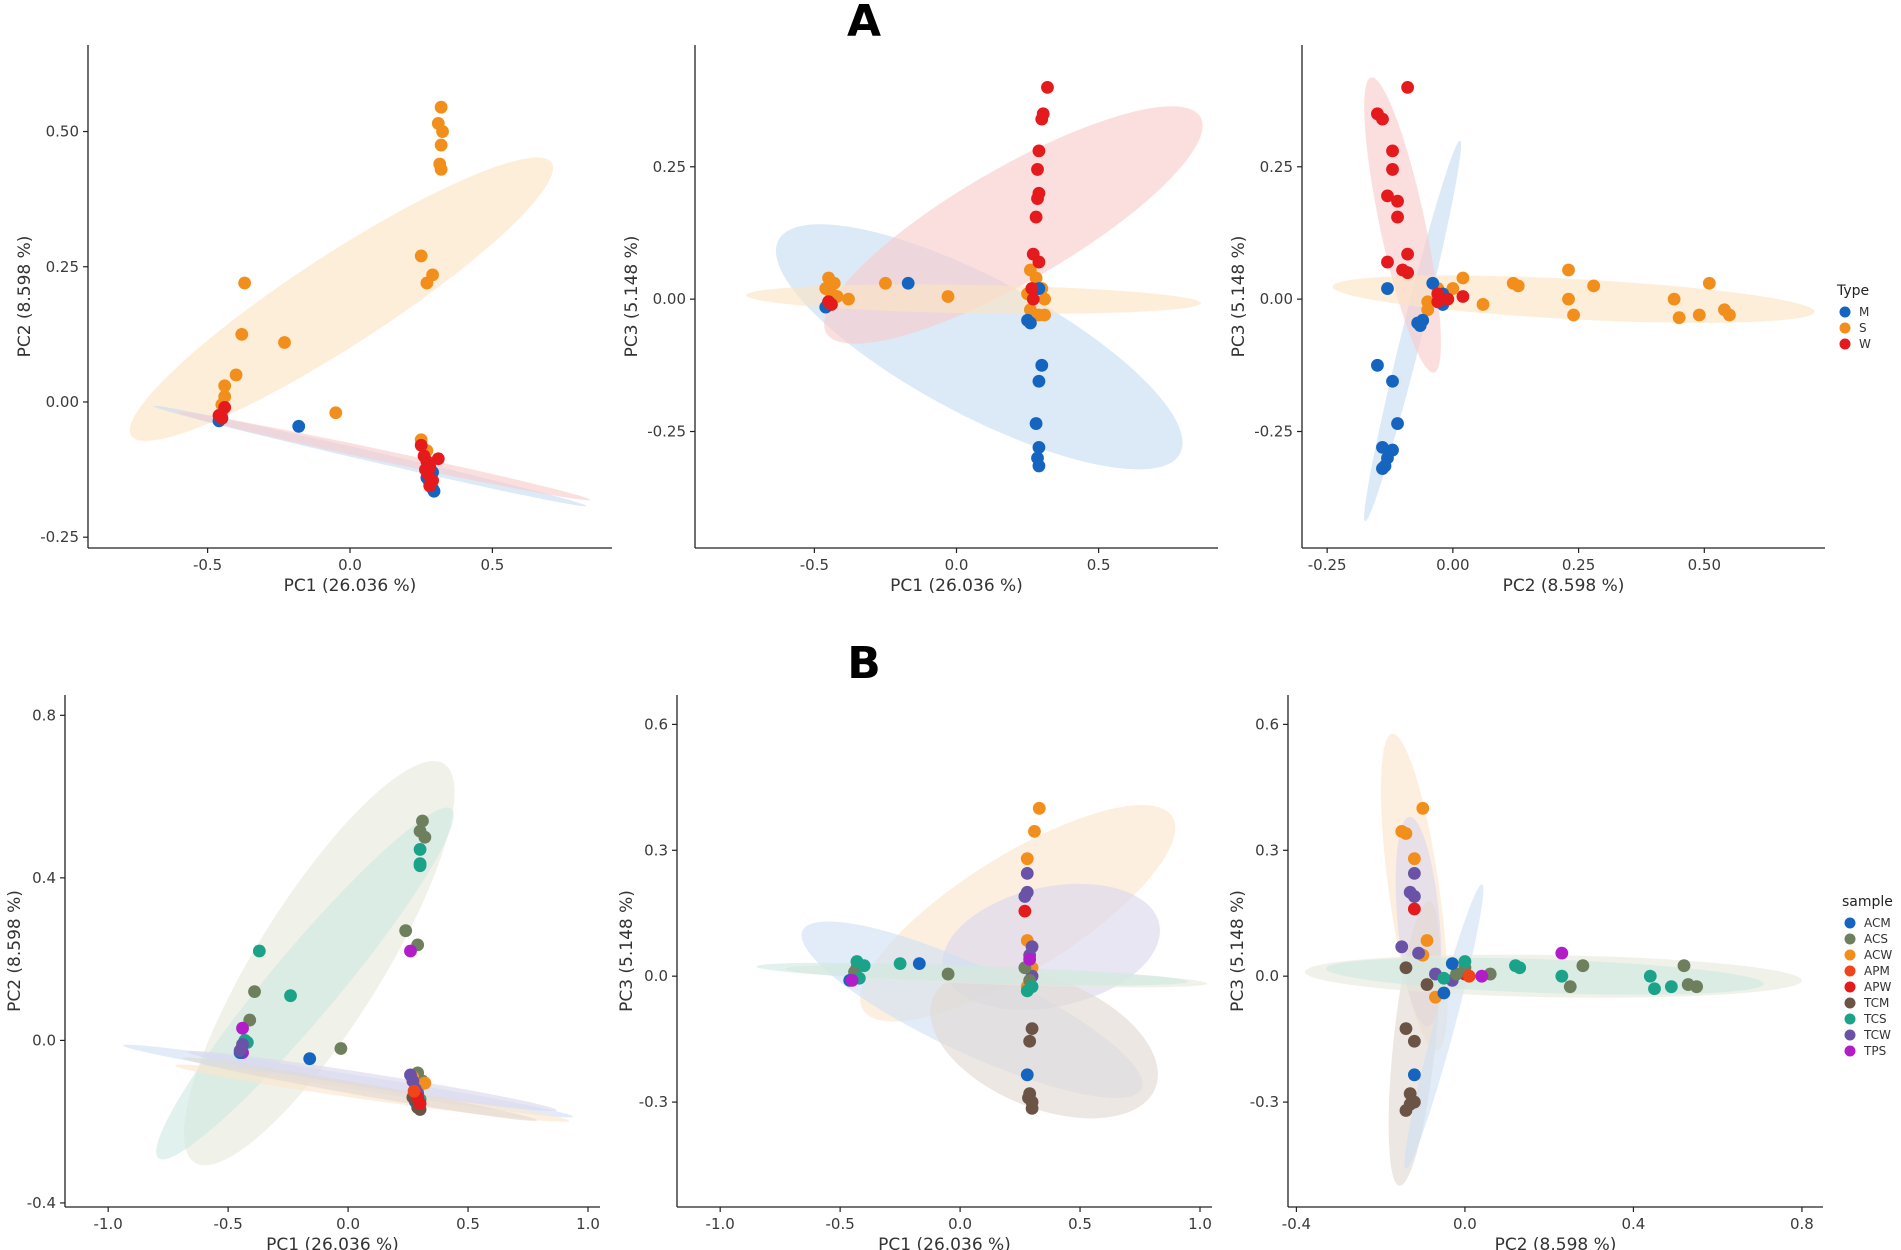 The image size is (1901, 1250). What do you see at coordinates (973, 299) in the screenshot?
I see `ellipse-s` at bounding box center [973, 299].